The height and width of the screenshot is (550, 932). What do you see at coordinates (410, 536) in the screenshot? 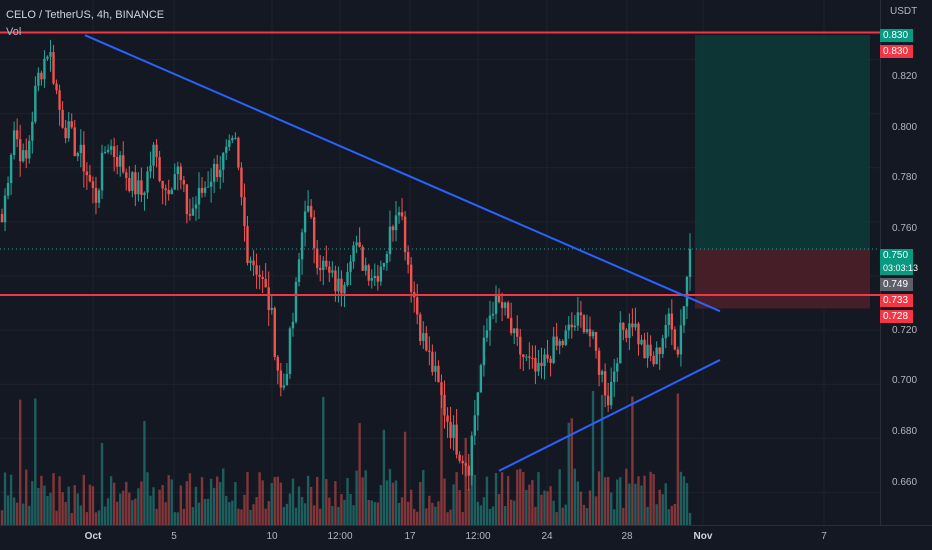
I see `time-tick: 17` at bounding box center [410, 536].